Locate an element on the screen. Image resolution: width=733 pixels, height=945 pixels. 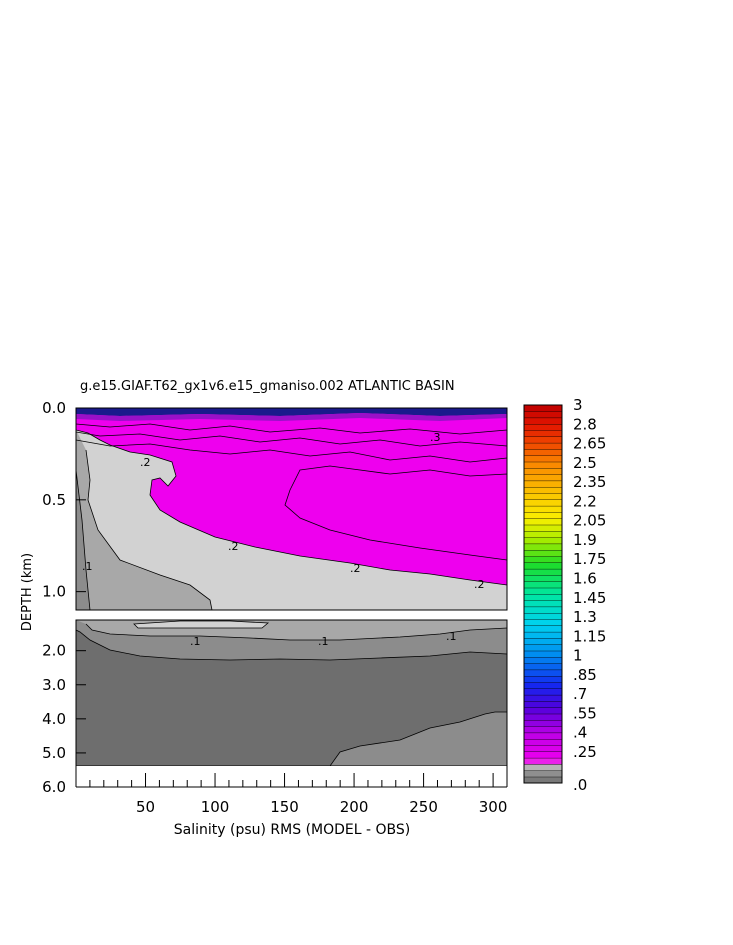
lower-region-gray-bottom is located at coordinates (418, 739).